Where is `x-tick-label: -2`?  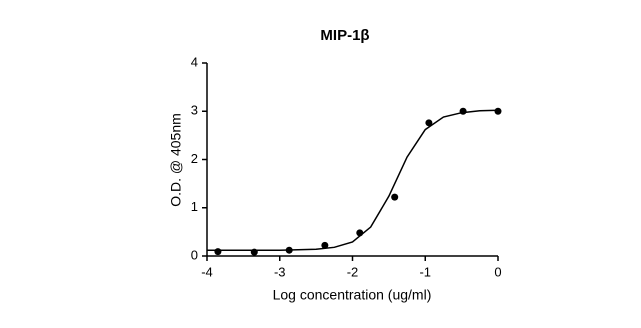
x-tick-label: -2 is located at coordinates (353, 271).